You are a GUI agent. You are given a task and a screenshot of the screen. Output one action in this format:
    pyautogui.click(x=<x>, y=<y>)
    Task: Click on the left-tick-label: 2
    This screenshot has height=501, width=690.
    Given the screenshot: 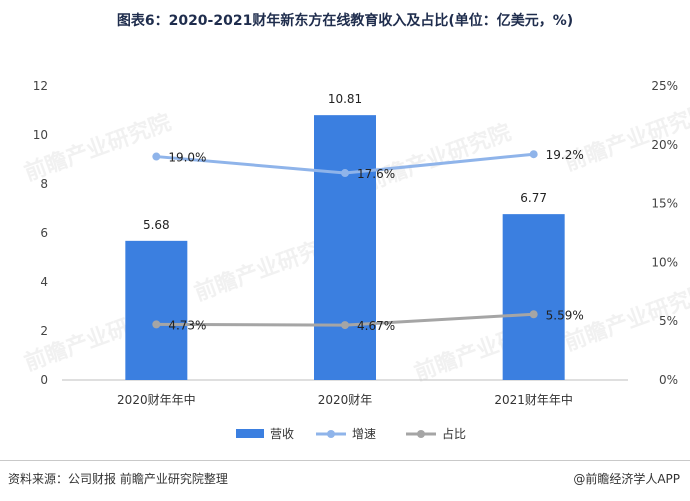 What is the action you would take?
    pyautogui.click(x=44, y=331)
    